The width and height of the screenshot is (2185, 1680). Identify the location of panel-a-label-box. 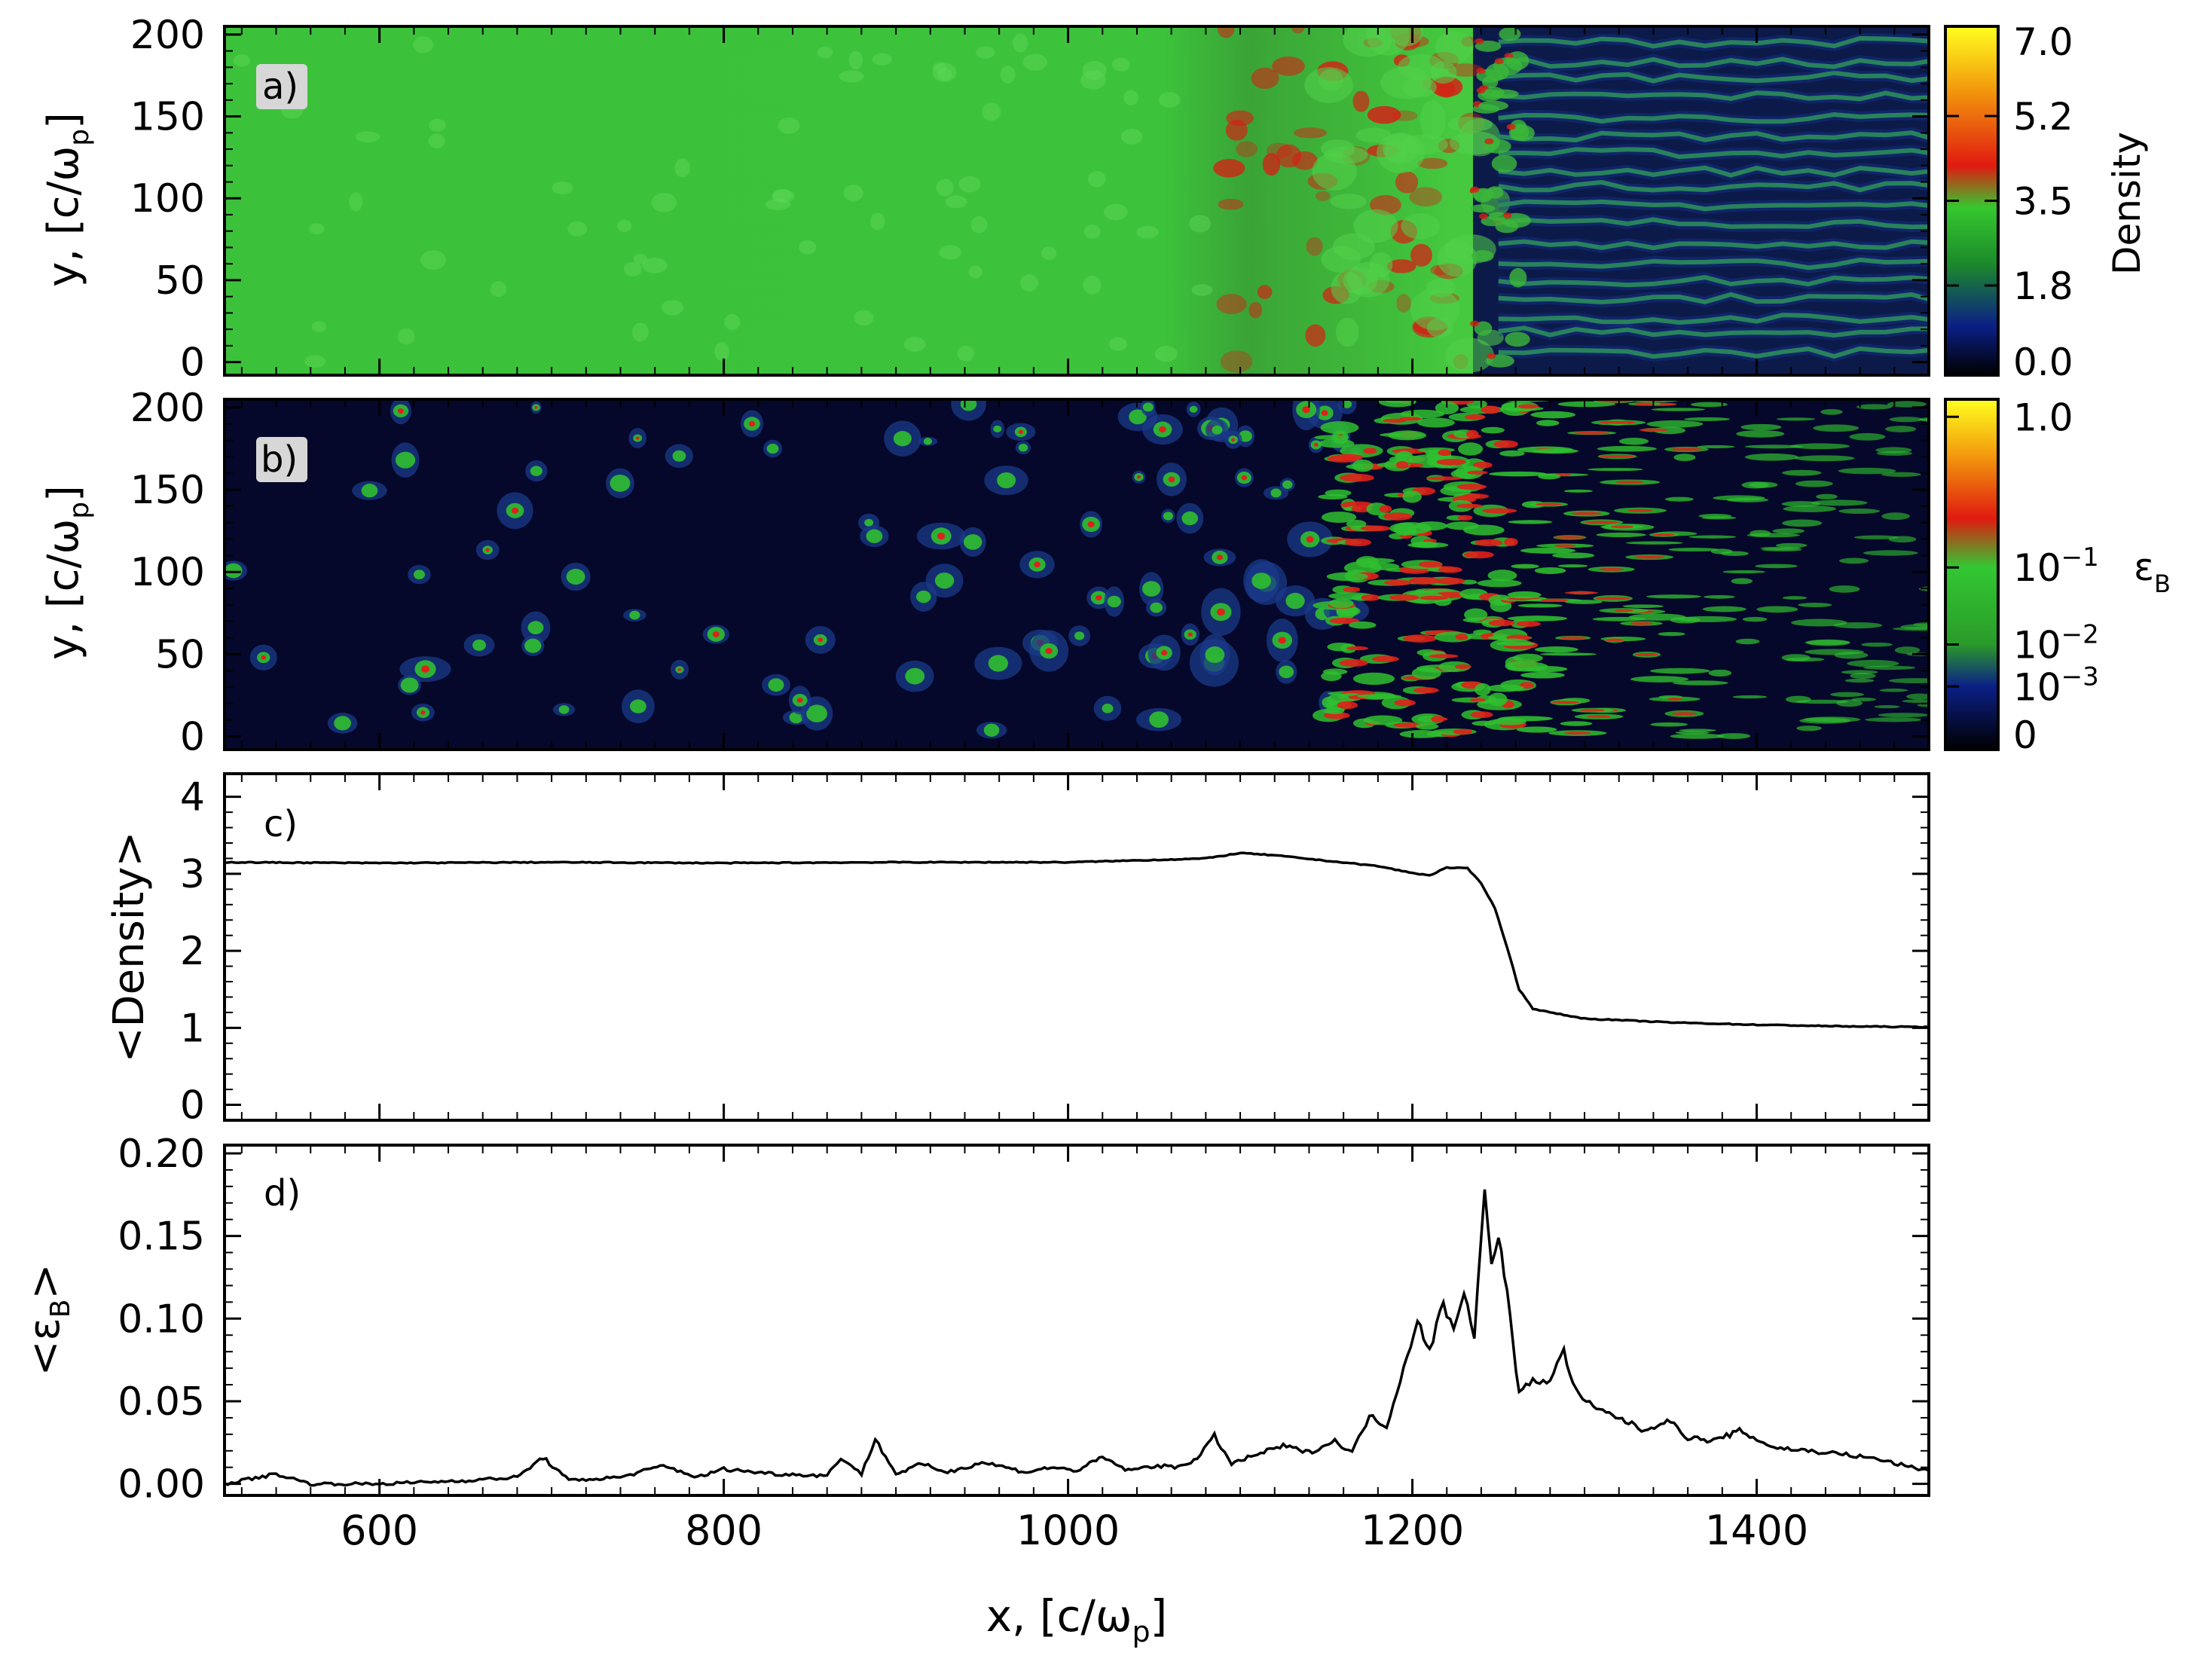
(281, 86).